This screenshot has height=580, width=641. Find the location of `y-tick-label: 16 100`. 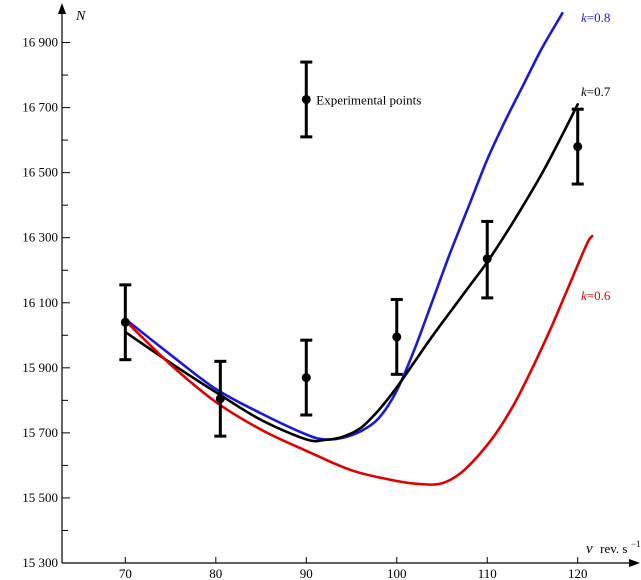

y-tick-label: 16 100 is located at coordinates (40, 302).